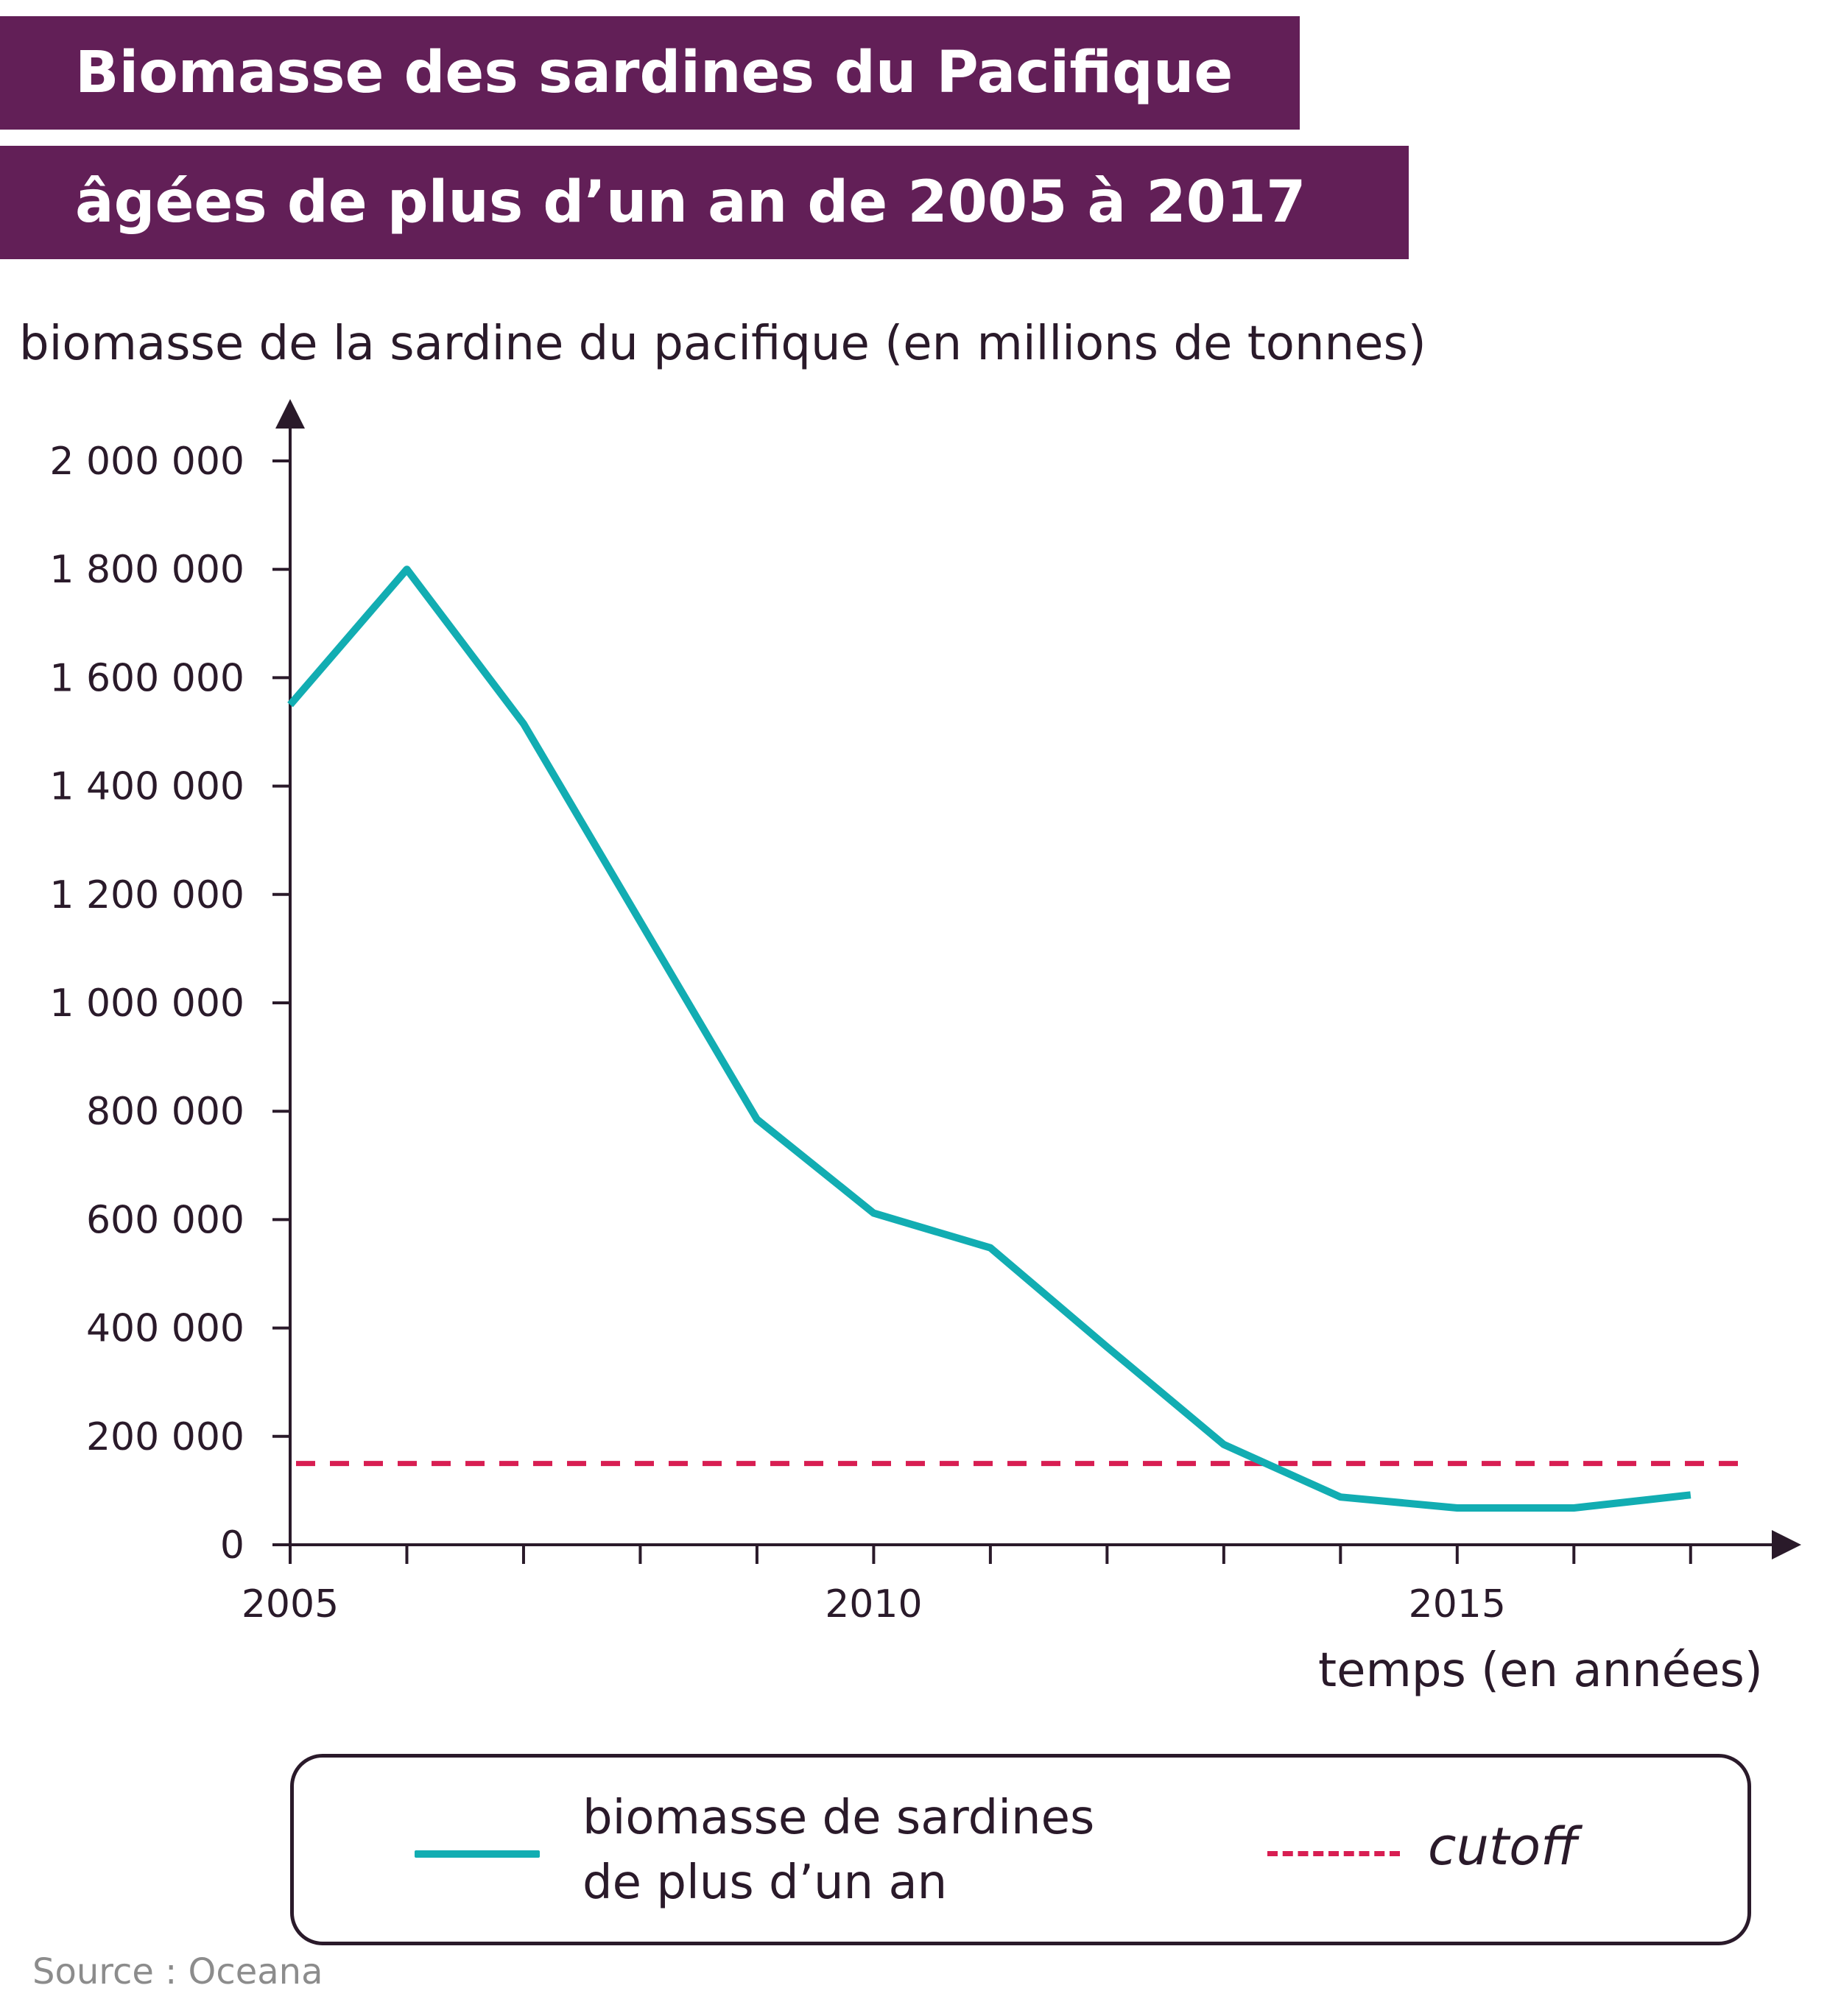 Image resolution: width=1841 pixels, height=2016 pixels. I want to click on y-tick-label: 1 400 000, so click(146, 787).